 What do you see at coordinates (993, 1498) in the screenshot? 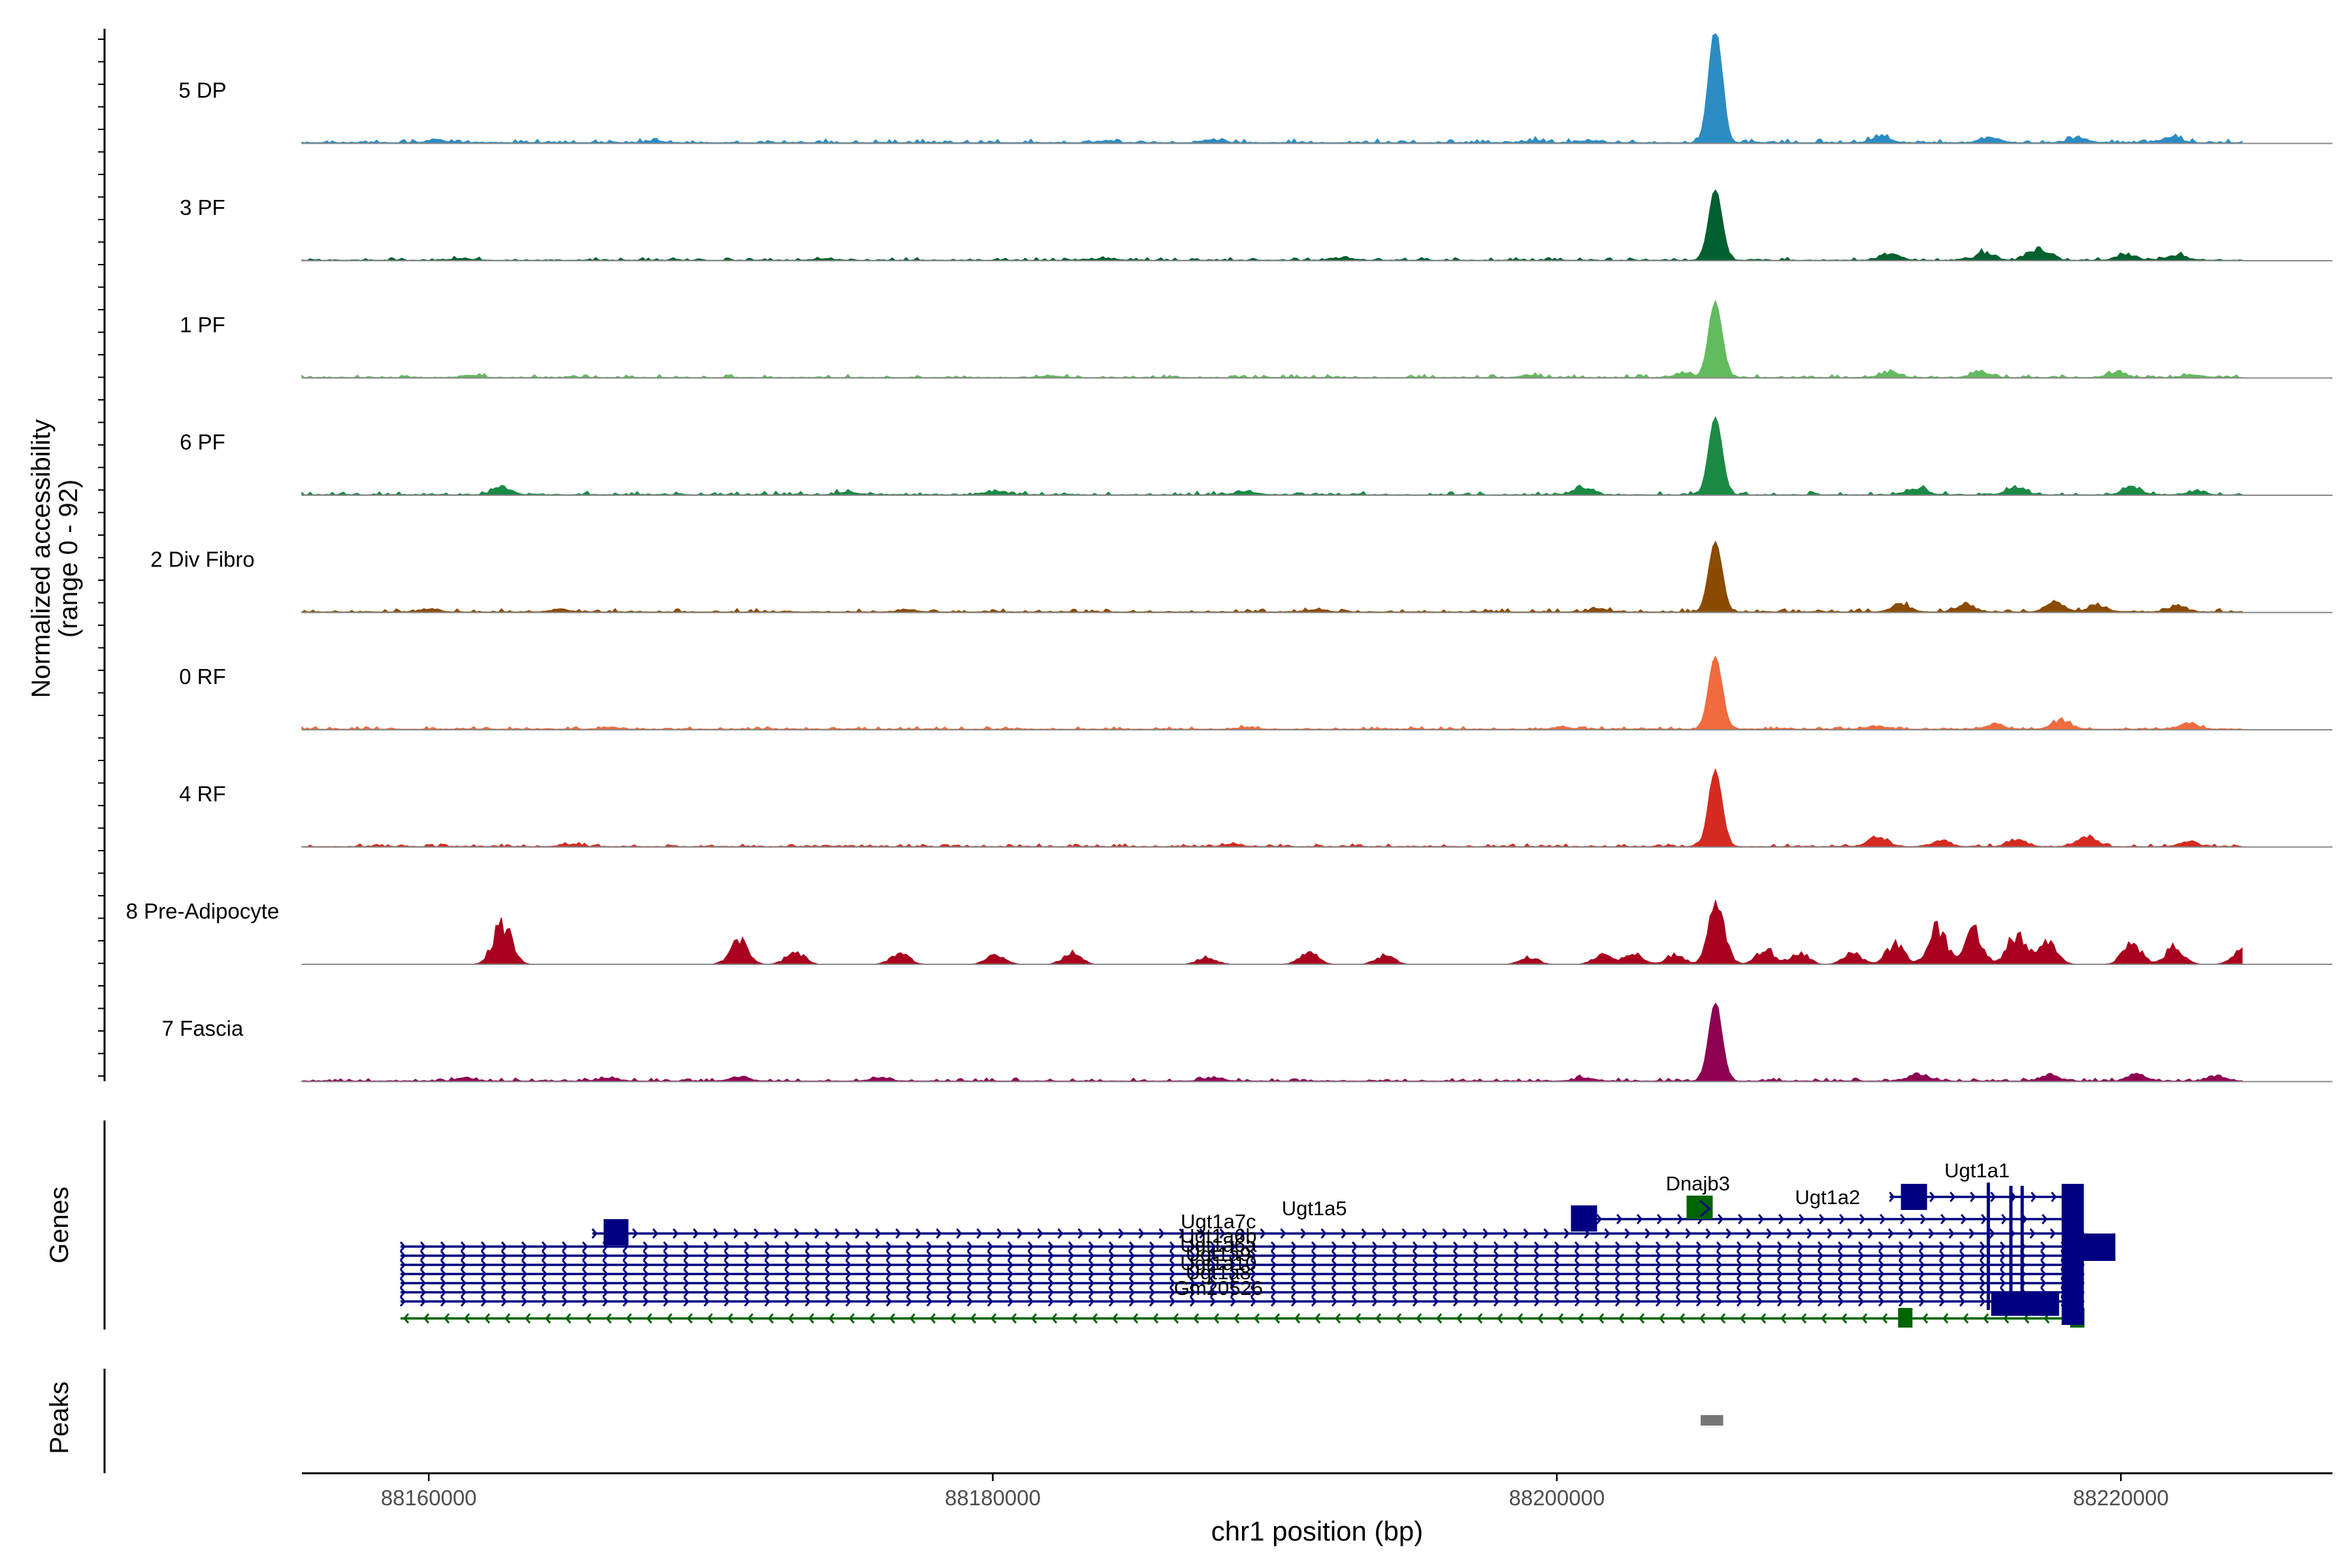
I see `x-tick-label: 88180000` at bounding box center [993, 1498].